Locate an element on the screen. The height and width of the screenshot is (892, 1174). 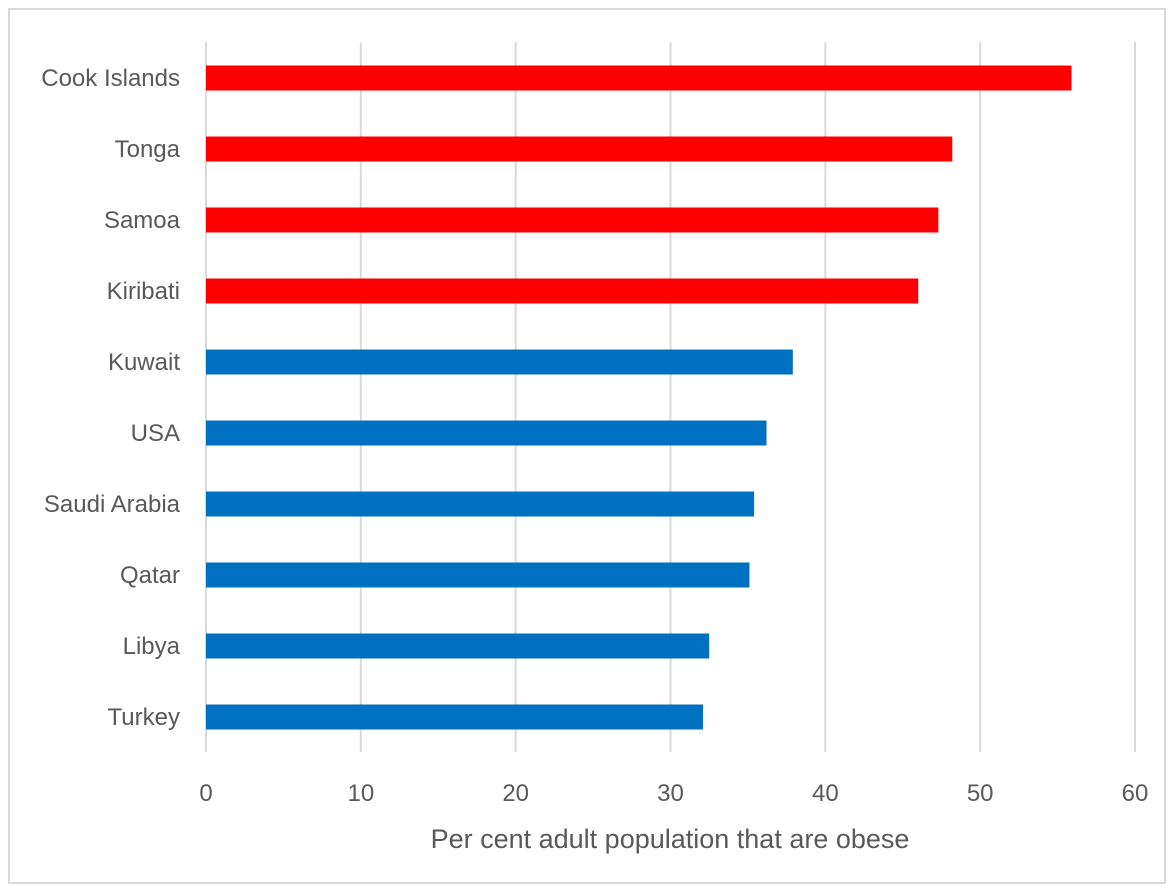
category-label: Qatar is located at coordinates (150, 575).